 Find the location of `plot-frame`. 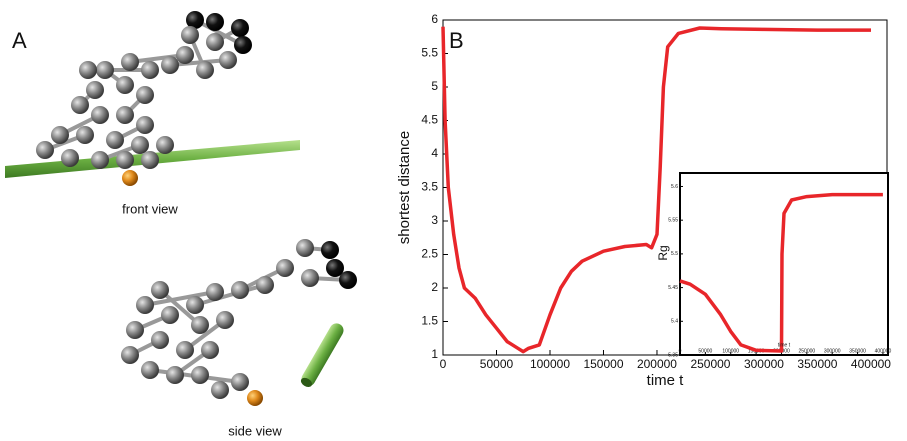

plot-frame is located at coordinates (784, 264).